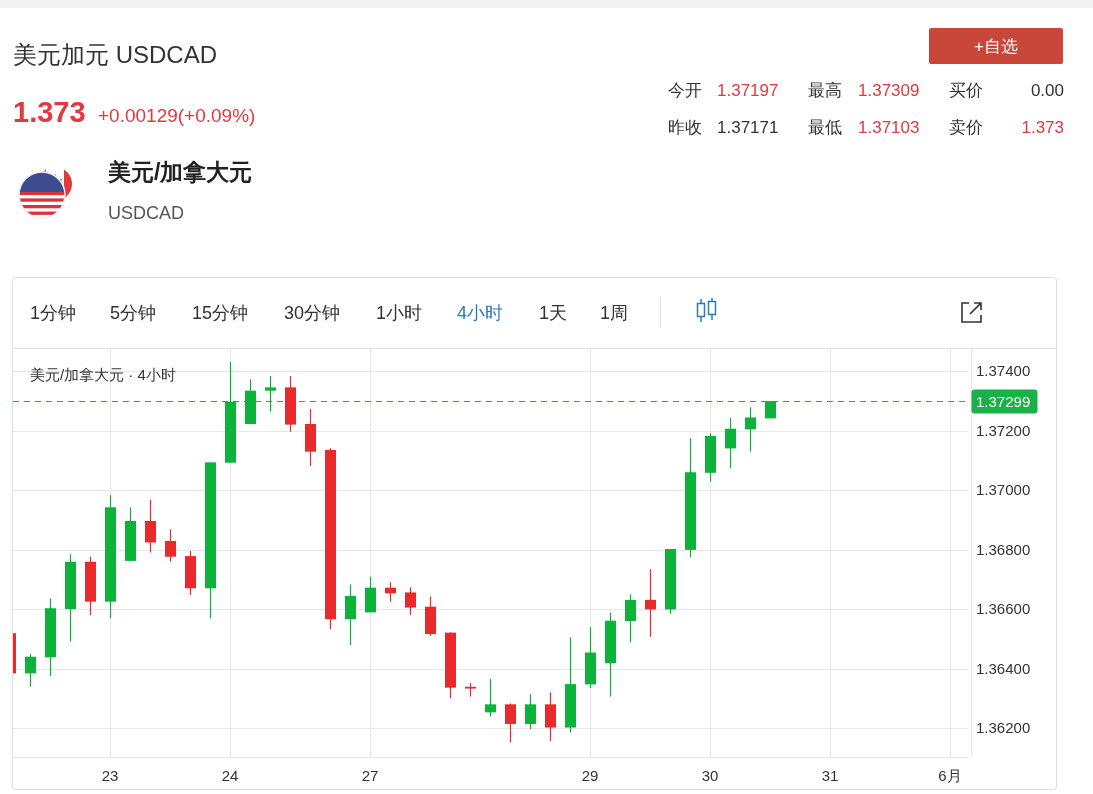 Image resolution: width=1093 pixels, height=794 pixels. What do you see at coordinates (1003, 728) in the screenshot?
I see `y-tick-label: 1.36200` at bounding box center [1003, 728].